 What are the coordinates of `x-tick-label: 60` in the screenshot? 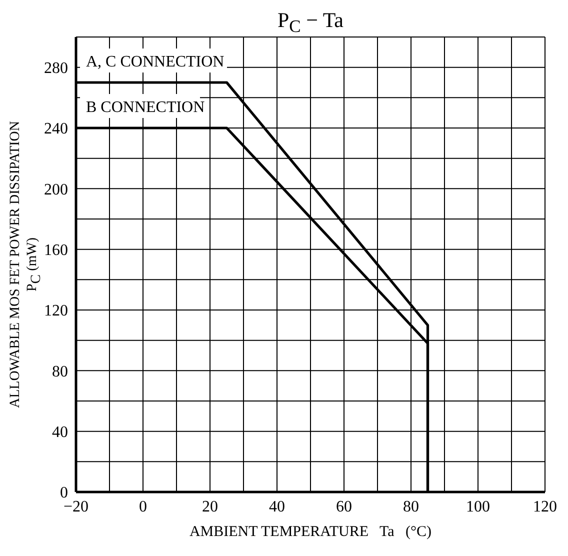 It's located at (344, 507).